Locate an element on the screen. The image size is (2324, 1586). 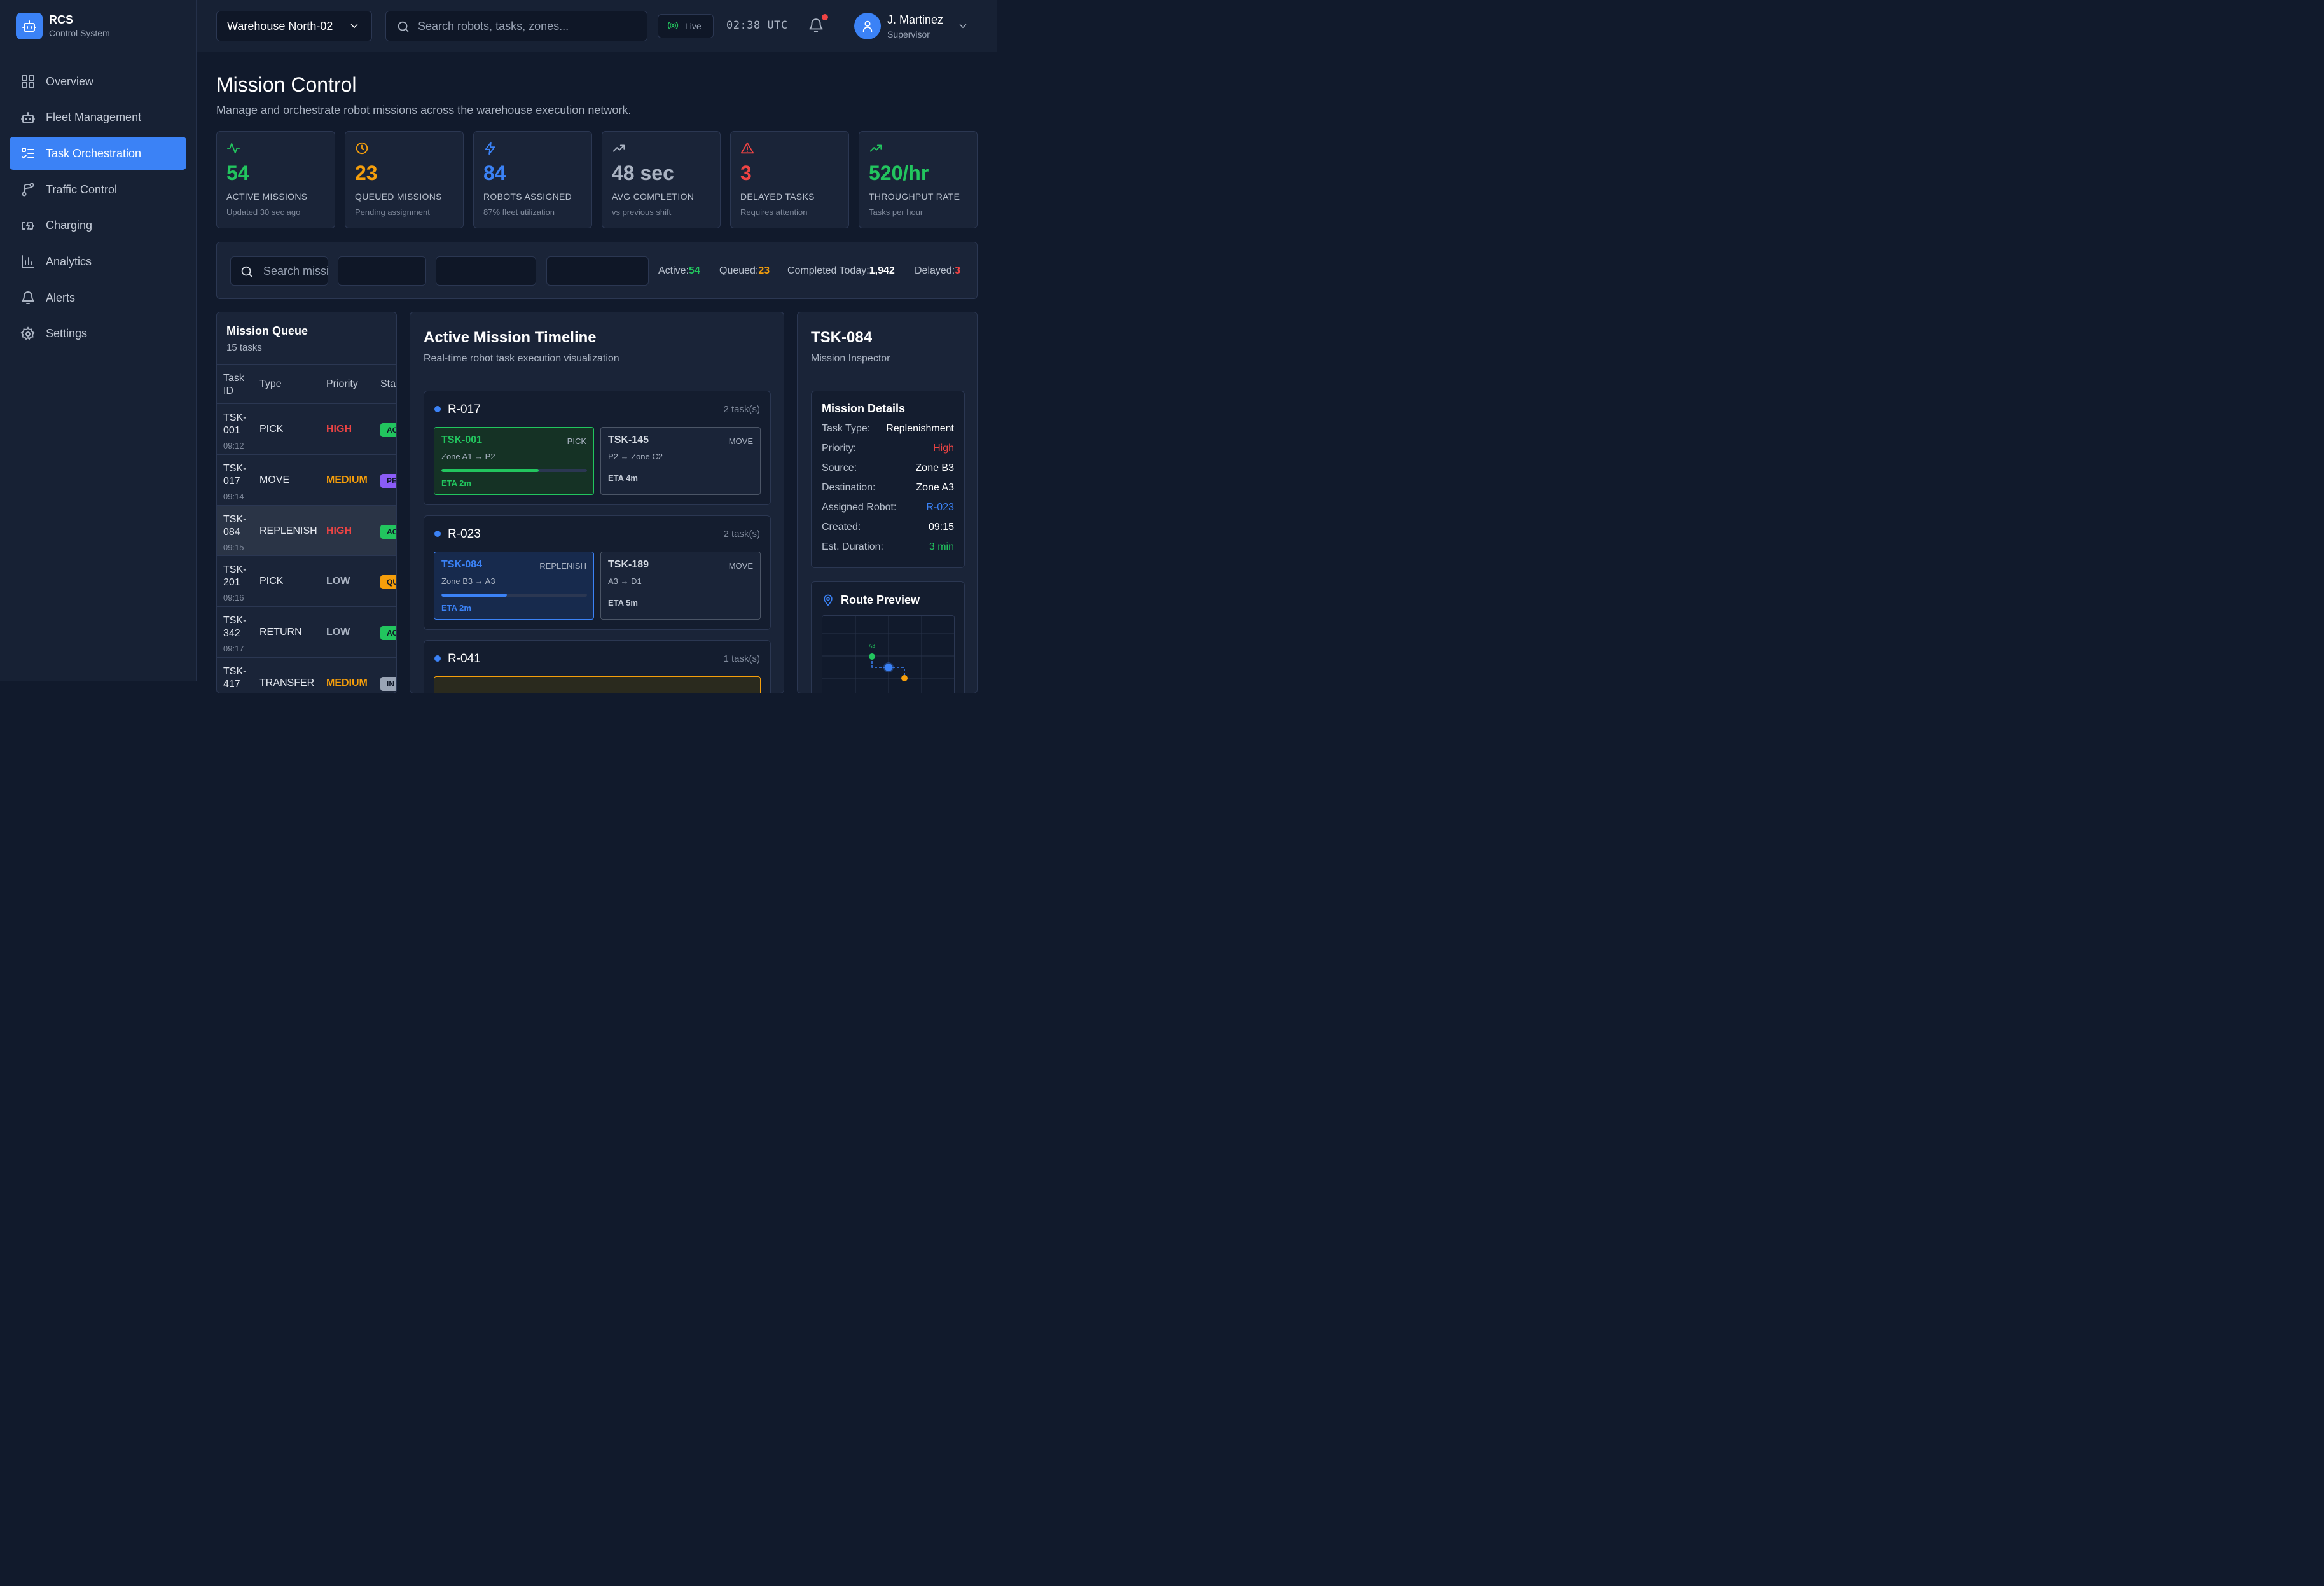
table-row: TSK-41709:18TRANSFERMEDIUMIN is located at coordinates (306, 675).